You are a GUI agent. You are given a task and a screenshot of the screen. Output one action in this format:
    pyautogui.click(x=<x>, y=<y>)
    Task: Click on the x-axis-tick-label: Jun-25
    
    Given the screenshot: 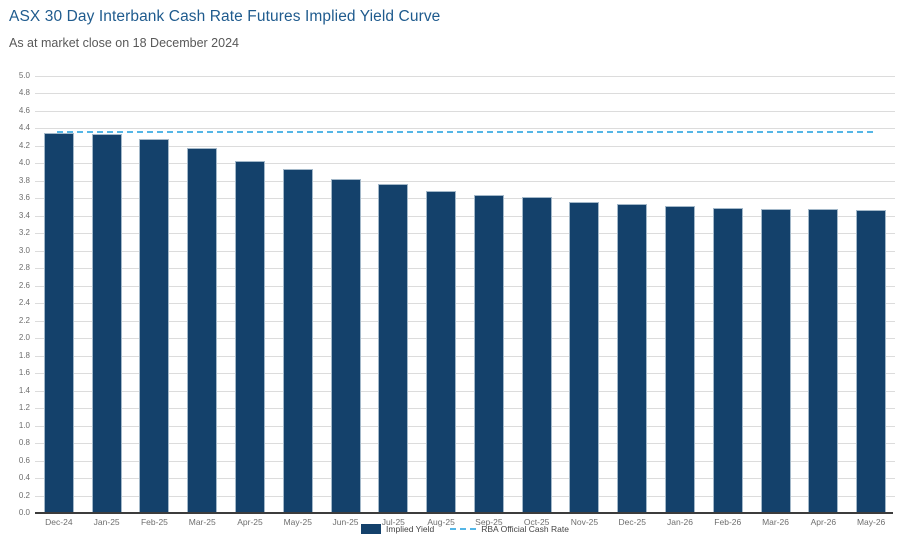 What is the action you would take?
    pyautogui.click(x=345, y=522)
    